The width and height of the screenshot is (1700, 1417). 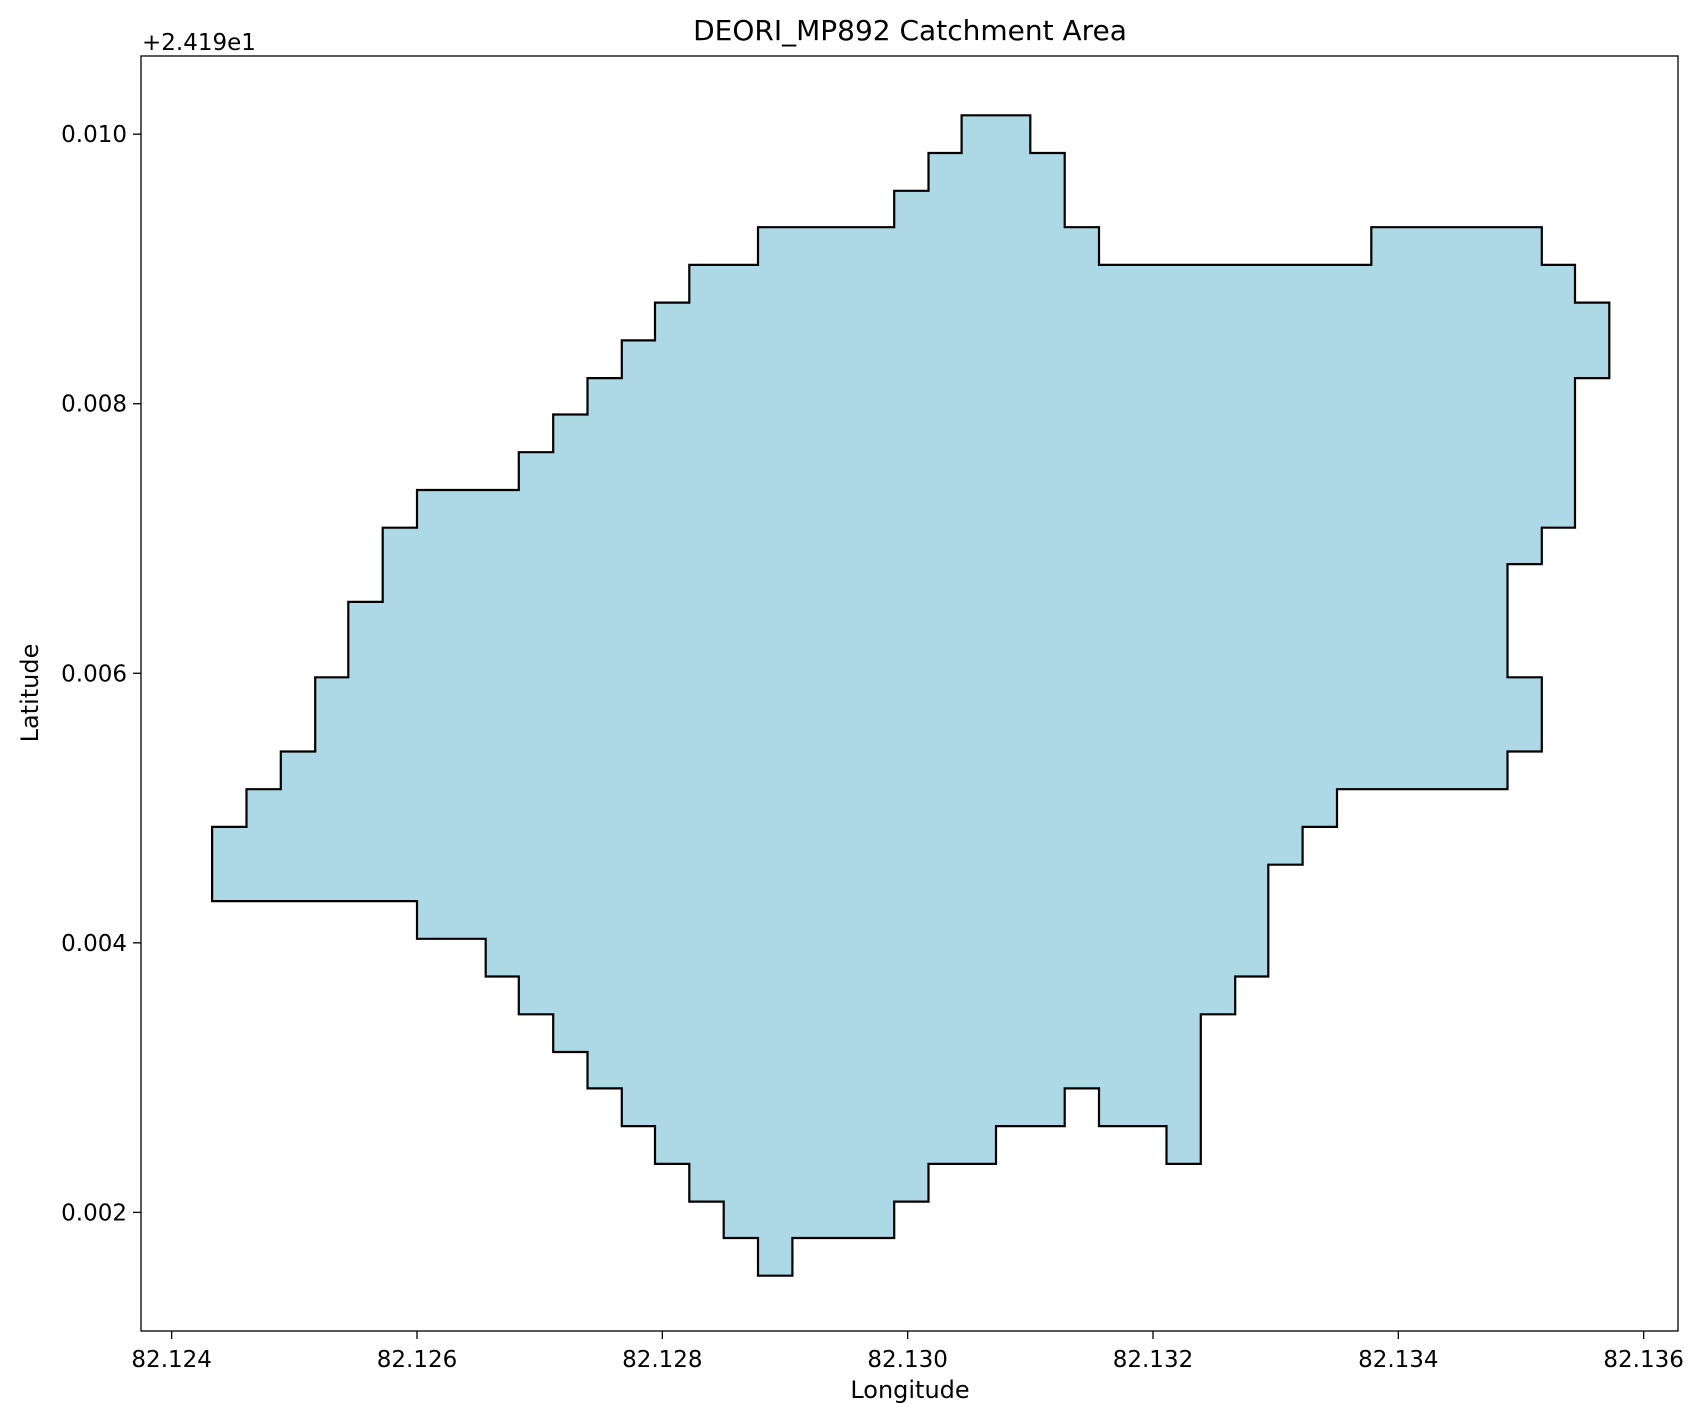 I want to click on x-tick-label: 82.136, so click(x=1643, y=1360).